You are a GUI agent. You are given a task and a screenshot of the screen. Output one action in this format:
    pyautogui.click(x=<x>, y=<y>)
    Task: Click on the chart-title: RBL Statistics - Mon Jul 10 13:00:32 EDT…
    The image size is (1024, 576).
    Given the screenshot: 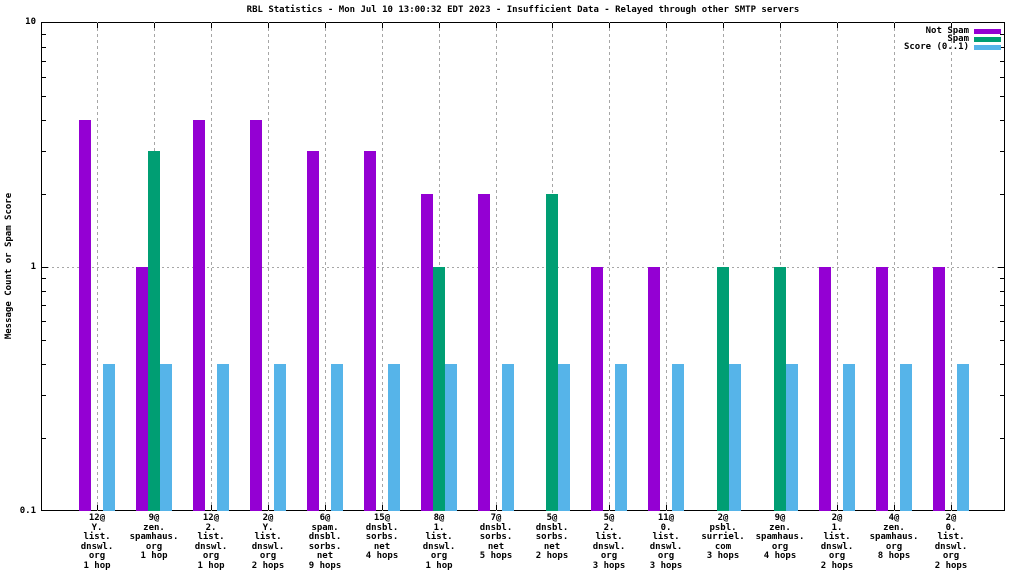 What is the action you would take?
    pyautogui.click(x=523, y=10)
    